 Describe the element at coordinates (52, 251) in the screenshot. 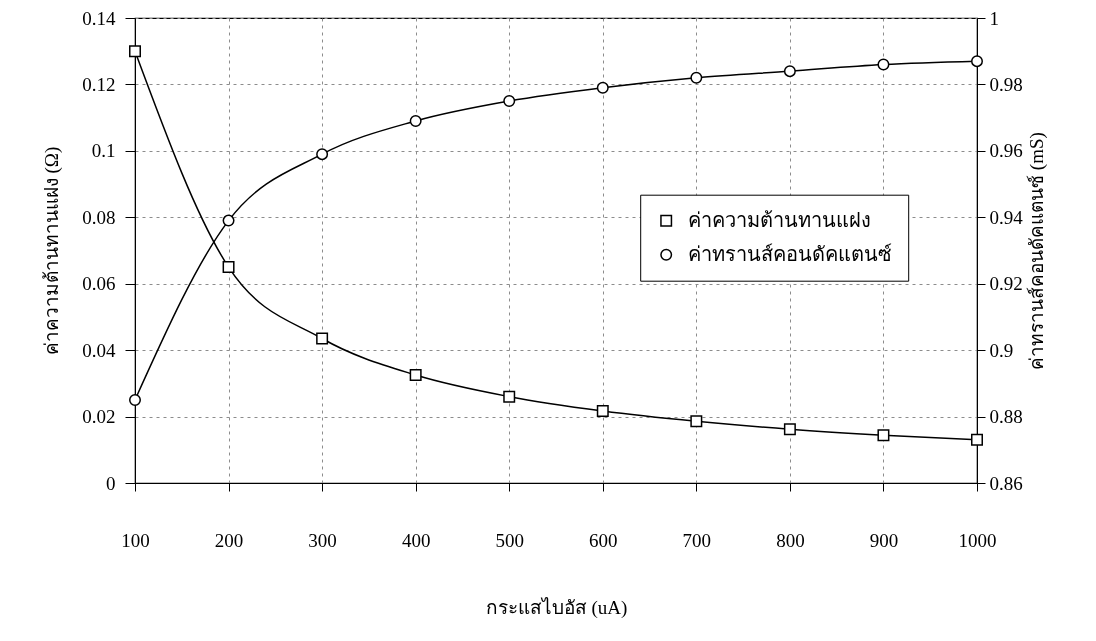

I see `y-axis-title: ค่าความต้านทานแฝง (Ω)` at that location.